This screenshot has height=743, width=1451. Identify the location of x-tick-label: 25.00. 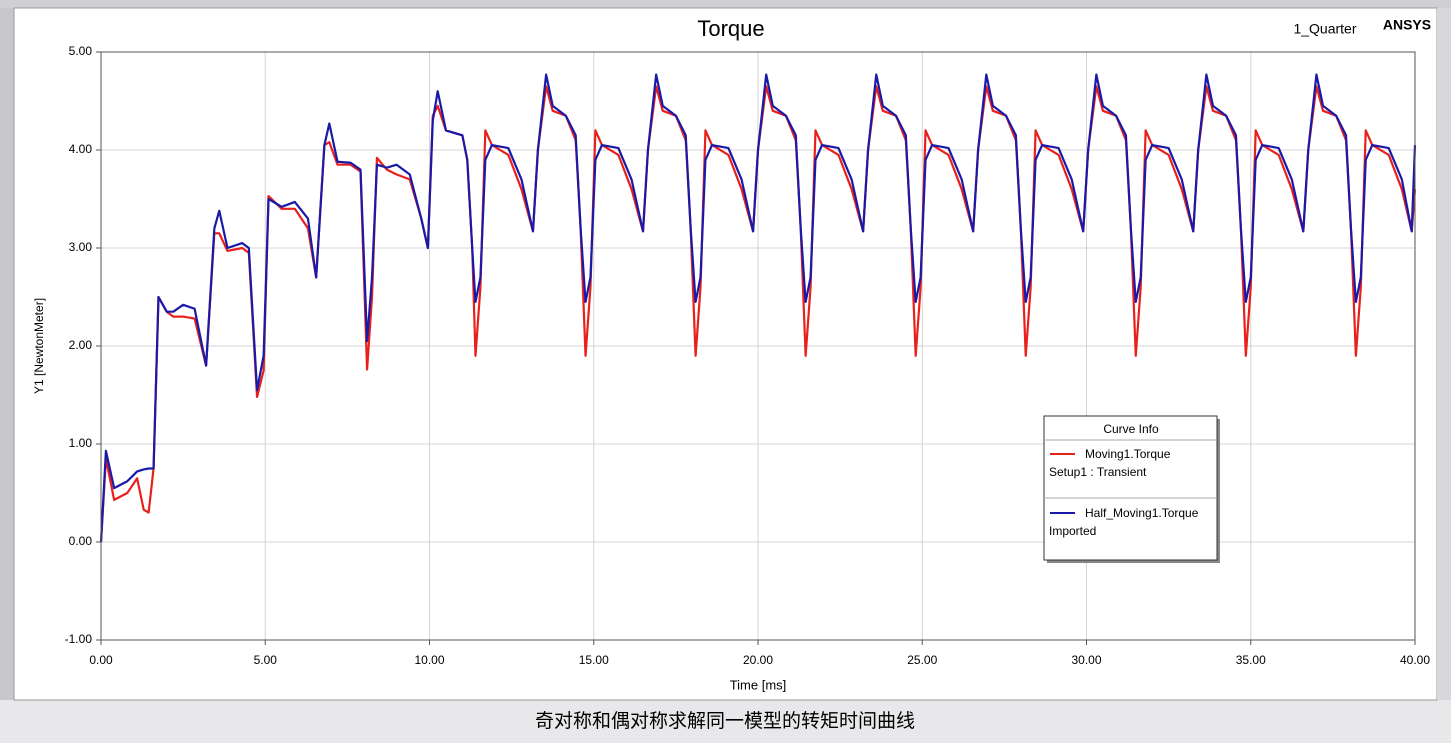
(922, 660).